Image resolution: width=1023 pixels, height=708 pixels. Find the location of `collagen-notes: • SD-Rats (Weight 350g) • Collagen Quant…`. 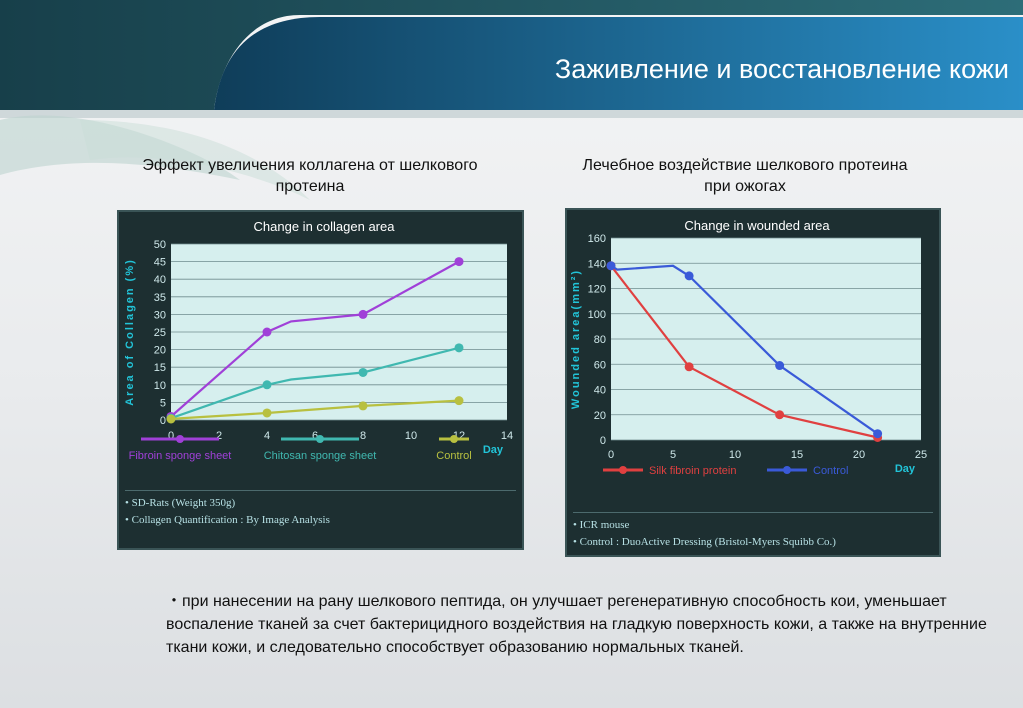

collagen-notes: • SD-Rats (Weight 350g) • Collagen Quant… is located at coordinates (320, 509).